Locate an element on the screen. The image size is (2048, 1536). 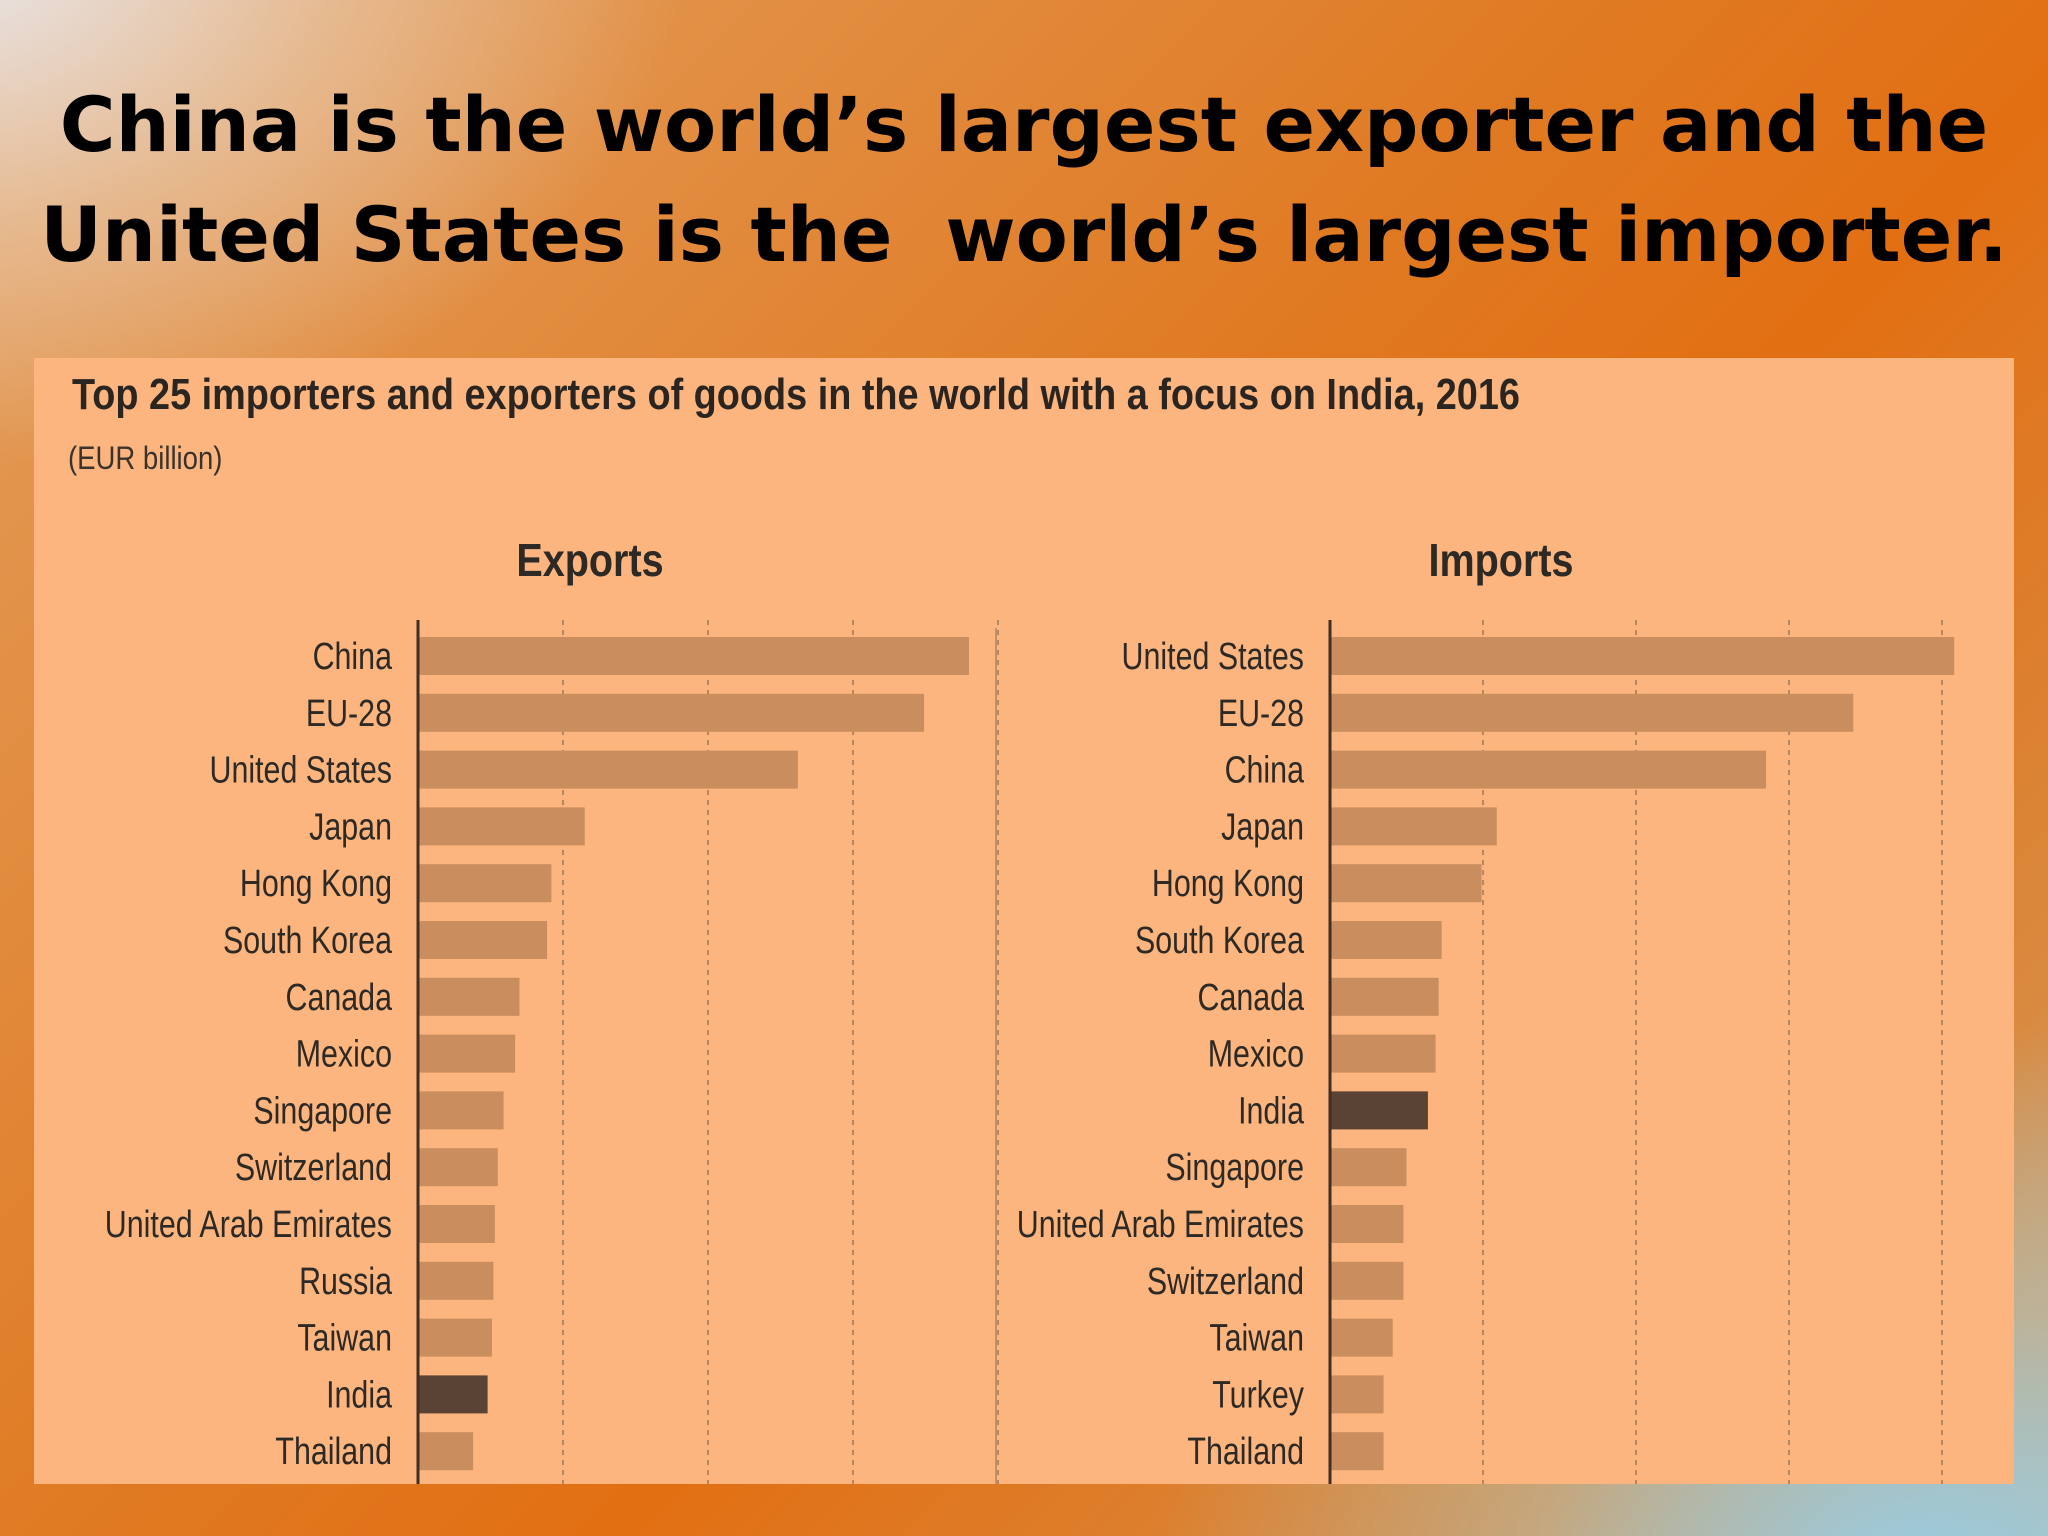
imports-label-turkey: Turkey is located at coordinates (1258, 1395).